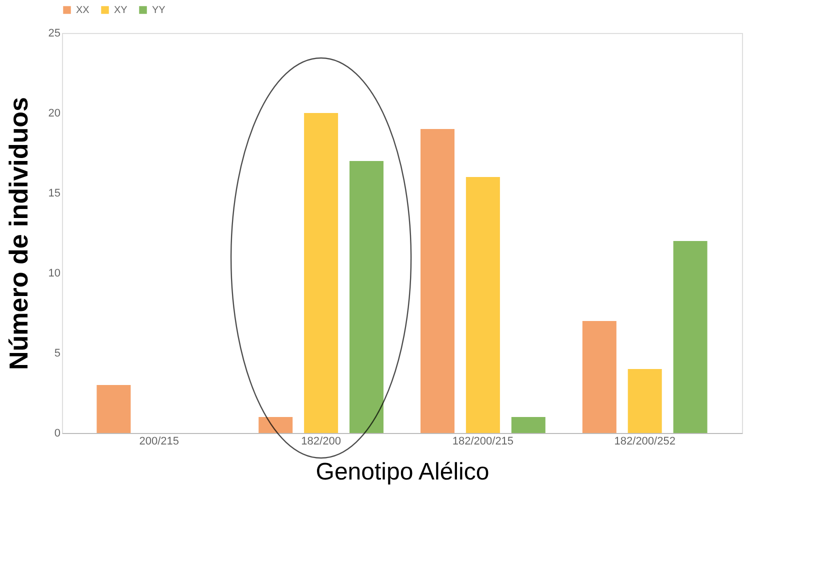 The height and width of the screenshot is (587, 821). What do you see at coordinates (121, 10) in the screenshot?
I see `legend-label: XY` at bounding box center [121, 10].